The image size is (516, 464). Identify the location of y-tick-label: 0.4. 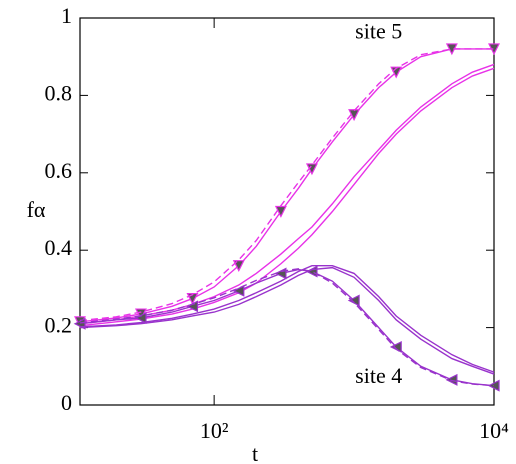
(59, 247).